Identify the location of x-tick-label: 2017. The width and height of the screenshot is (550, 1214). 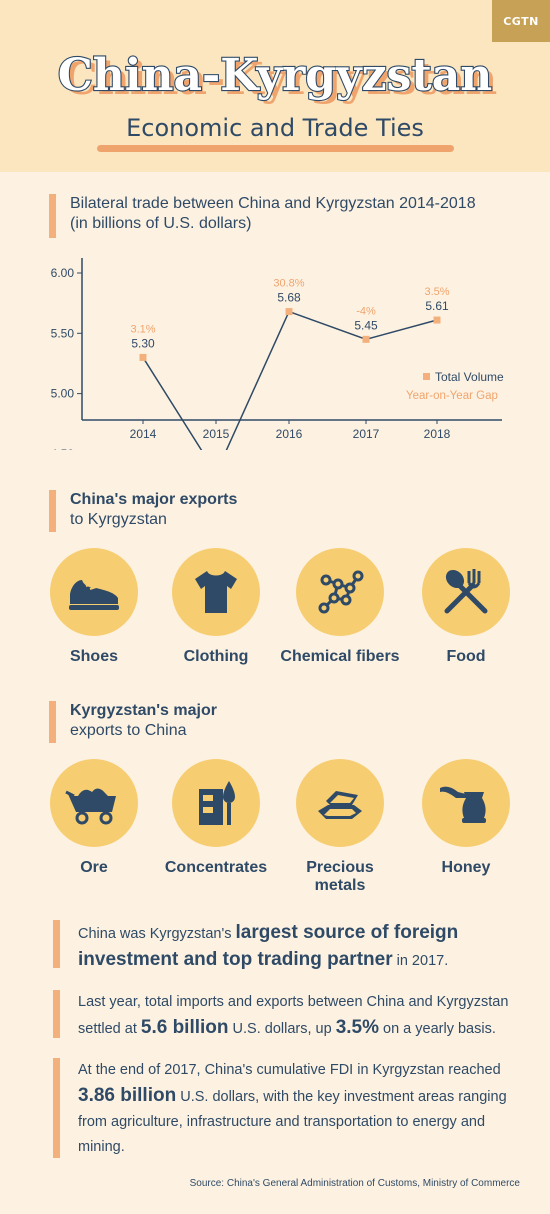
(366, 434).